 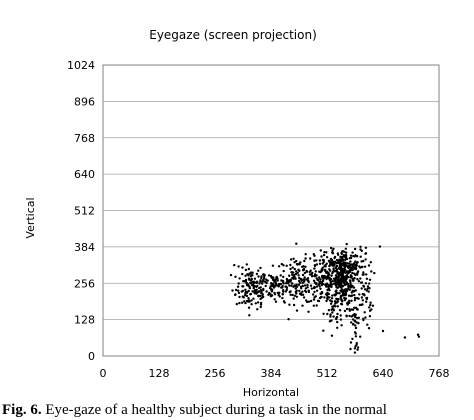 What do you see at coordinates (84, 247) in the screenshot?
I see `y-tick-label: 384` at bounding box center [84, 247].